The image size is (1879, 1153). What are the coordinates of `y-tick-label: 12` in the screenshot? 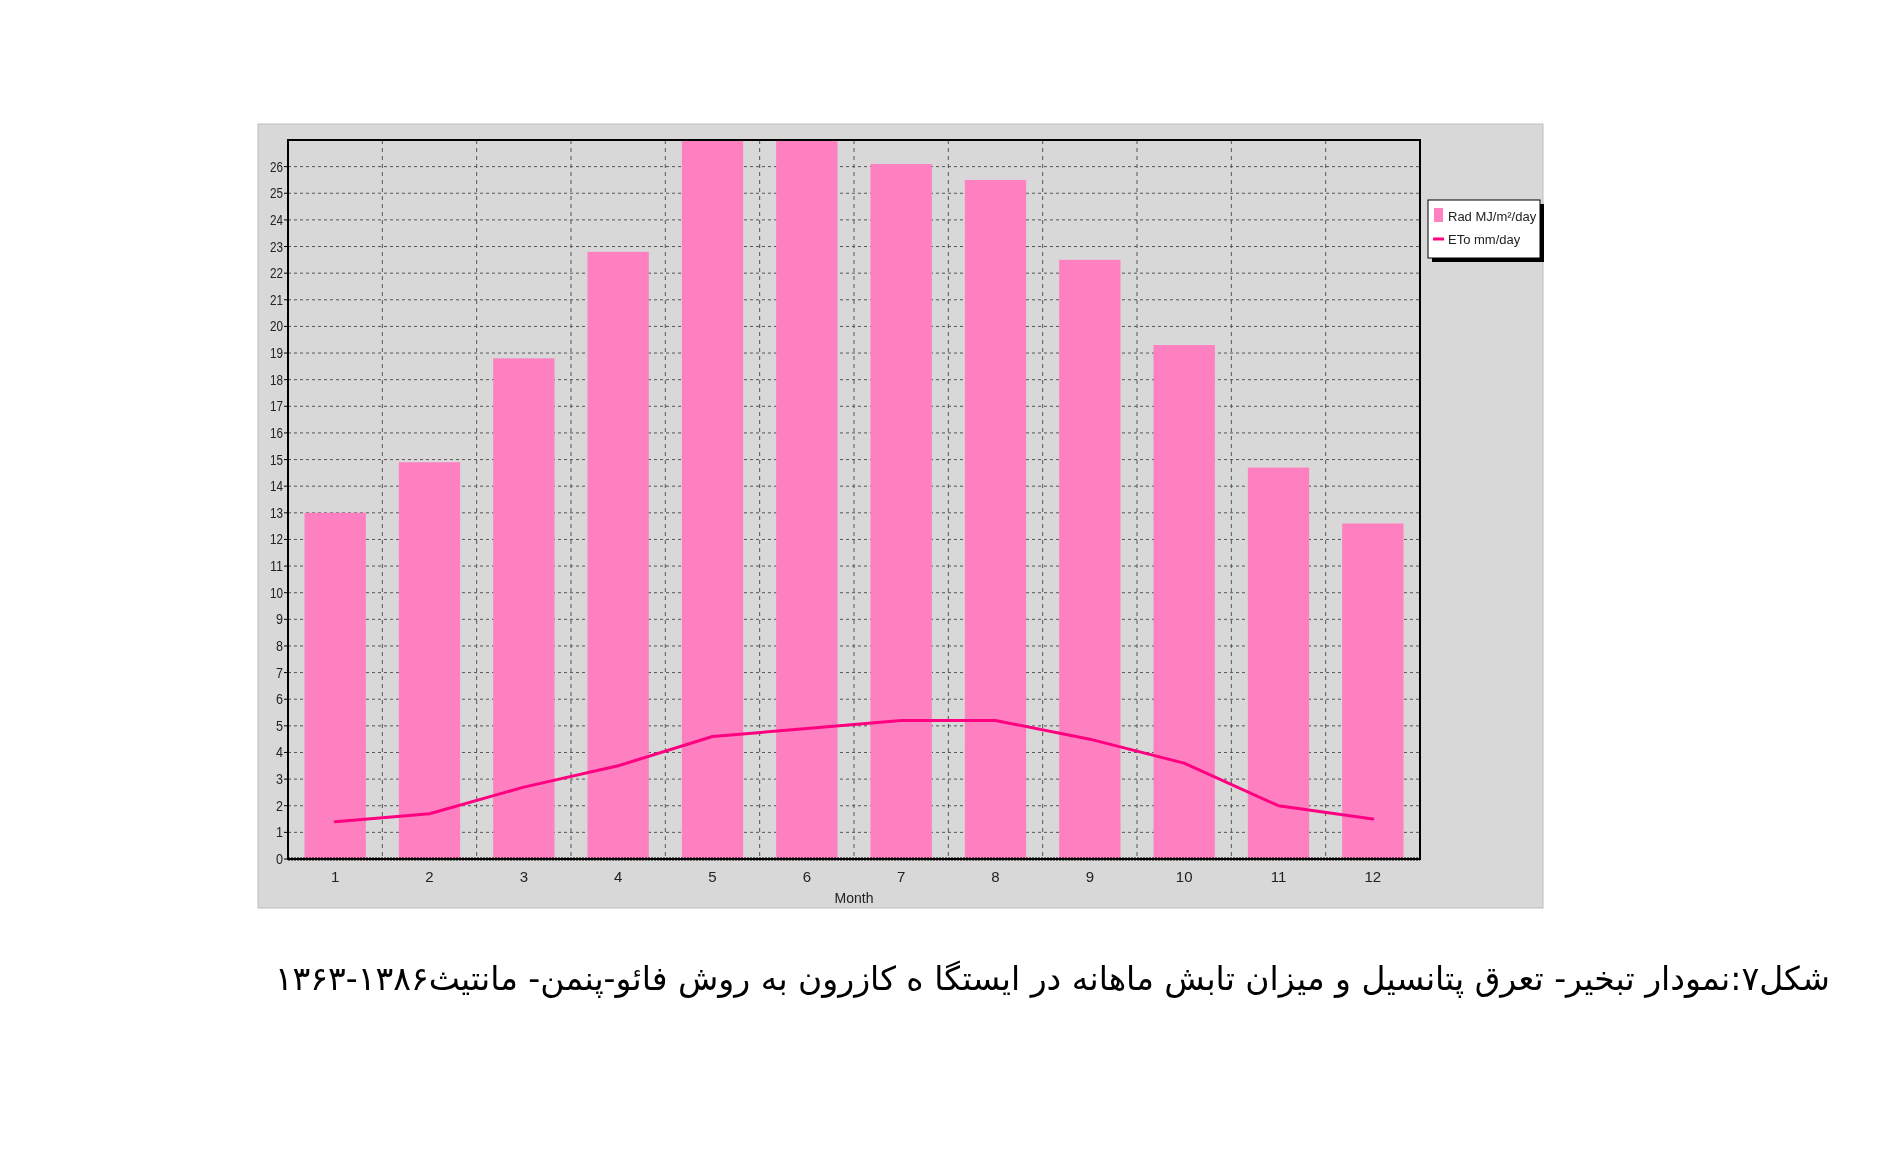 It's located at (278, 539).